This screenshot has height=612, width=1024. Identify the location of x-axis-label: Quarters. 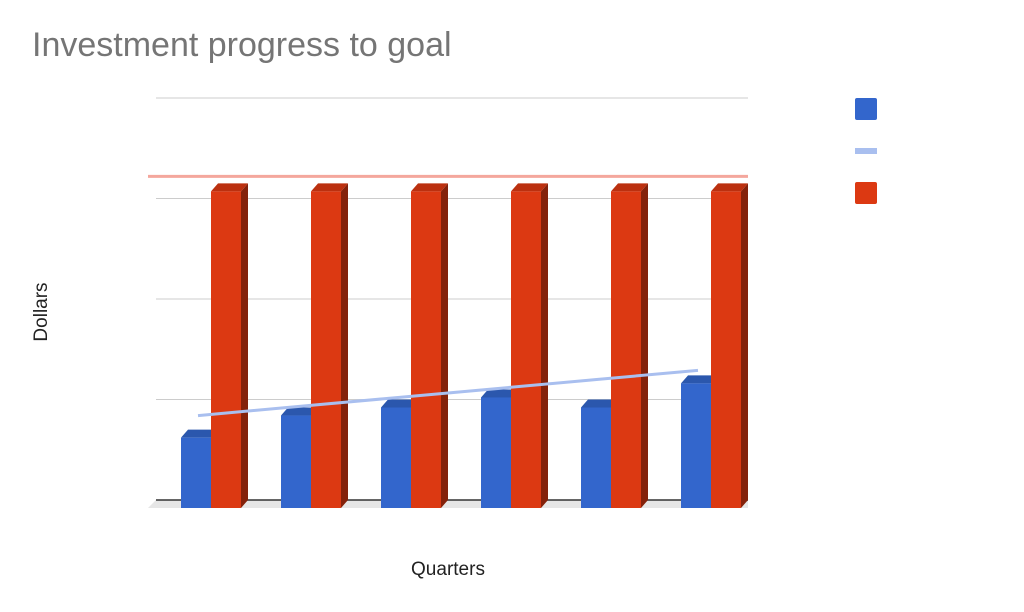
(448, 569).